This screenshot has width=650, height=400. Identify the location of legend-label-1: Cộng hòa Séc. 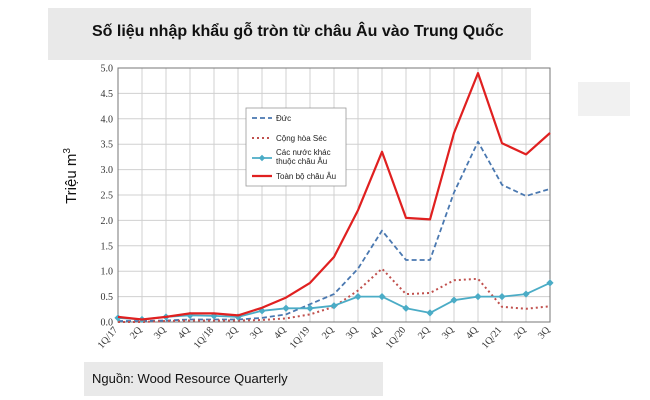
(301, 138).